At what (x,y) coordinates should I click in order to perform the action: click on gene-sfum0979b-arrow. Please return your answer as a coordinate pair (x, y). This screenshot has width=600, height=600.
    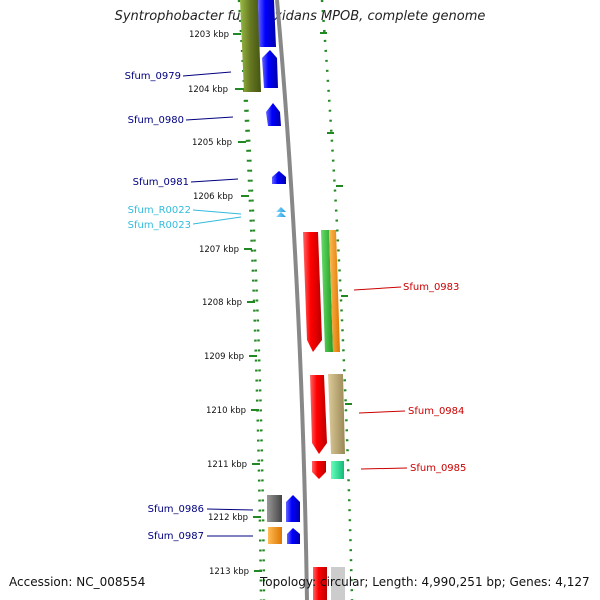
    Looking at the image, I should click on (270, 69).